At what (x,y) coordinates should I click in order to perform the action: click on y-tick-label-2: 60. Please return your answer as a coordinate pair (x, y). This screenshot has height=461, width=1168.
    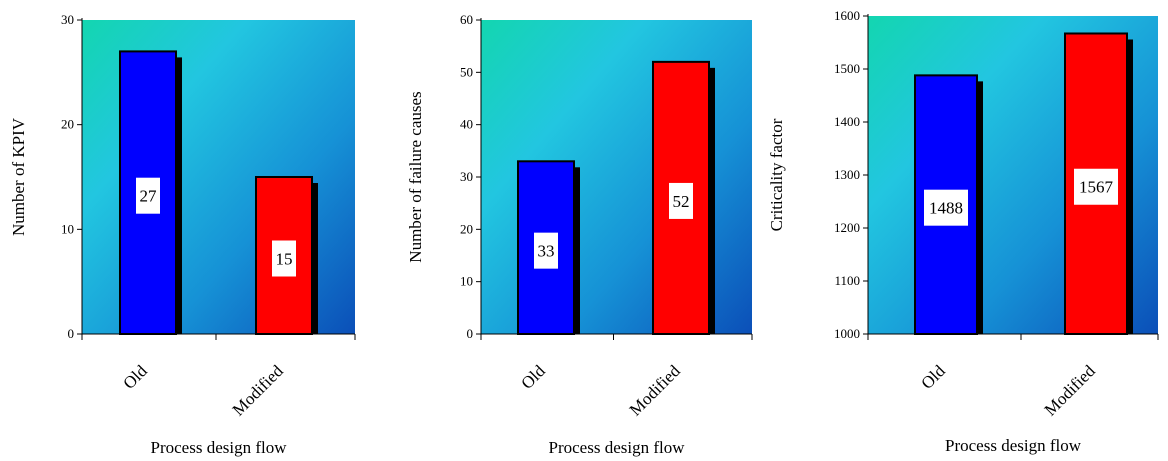
    Looking at the image, I should click on (466, 19).